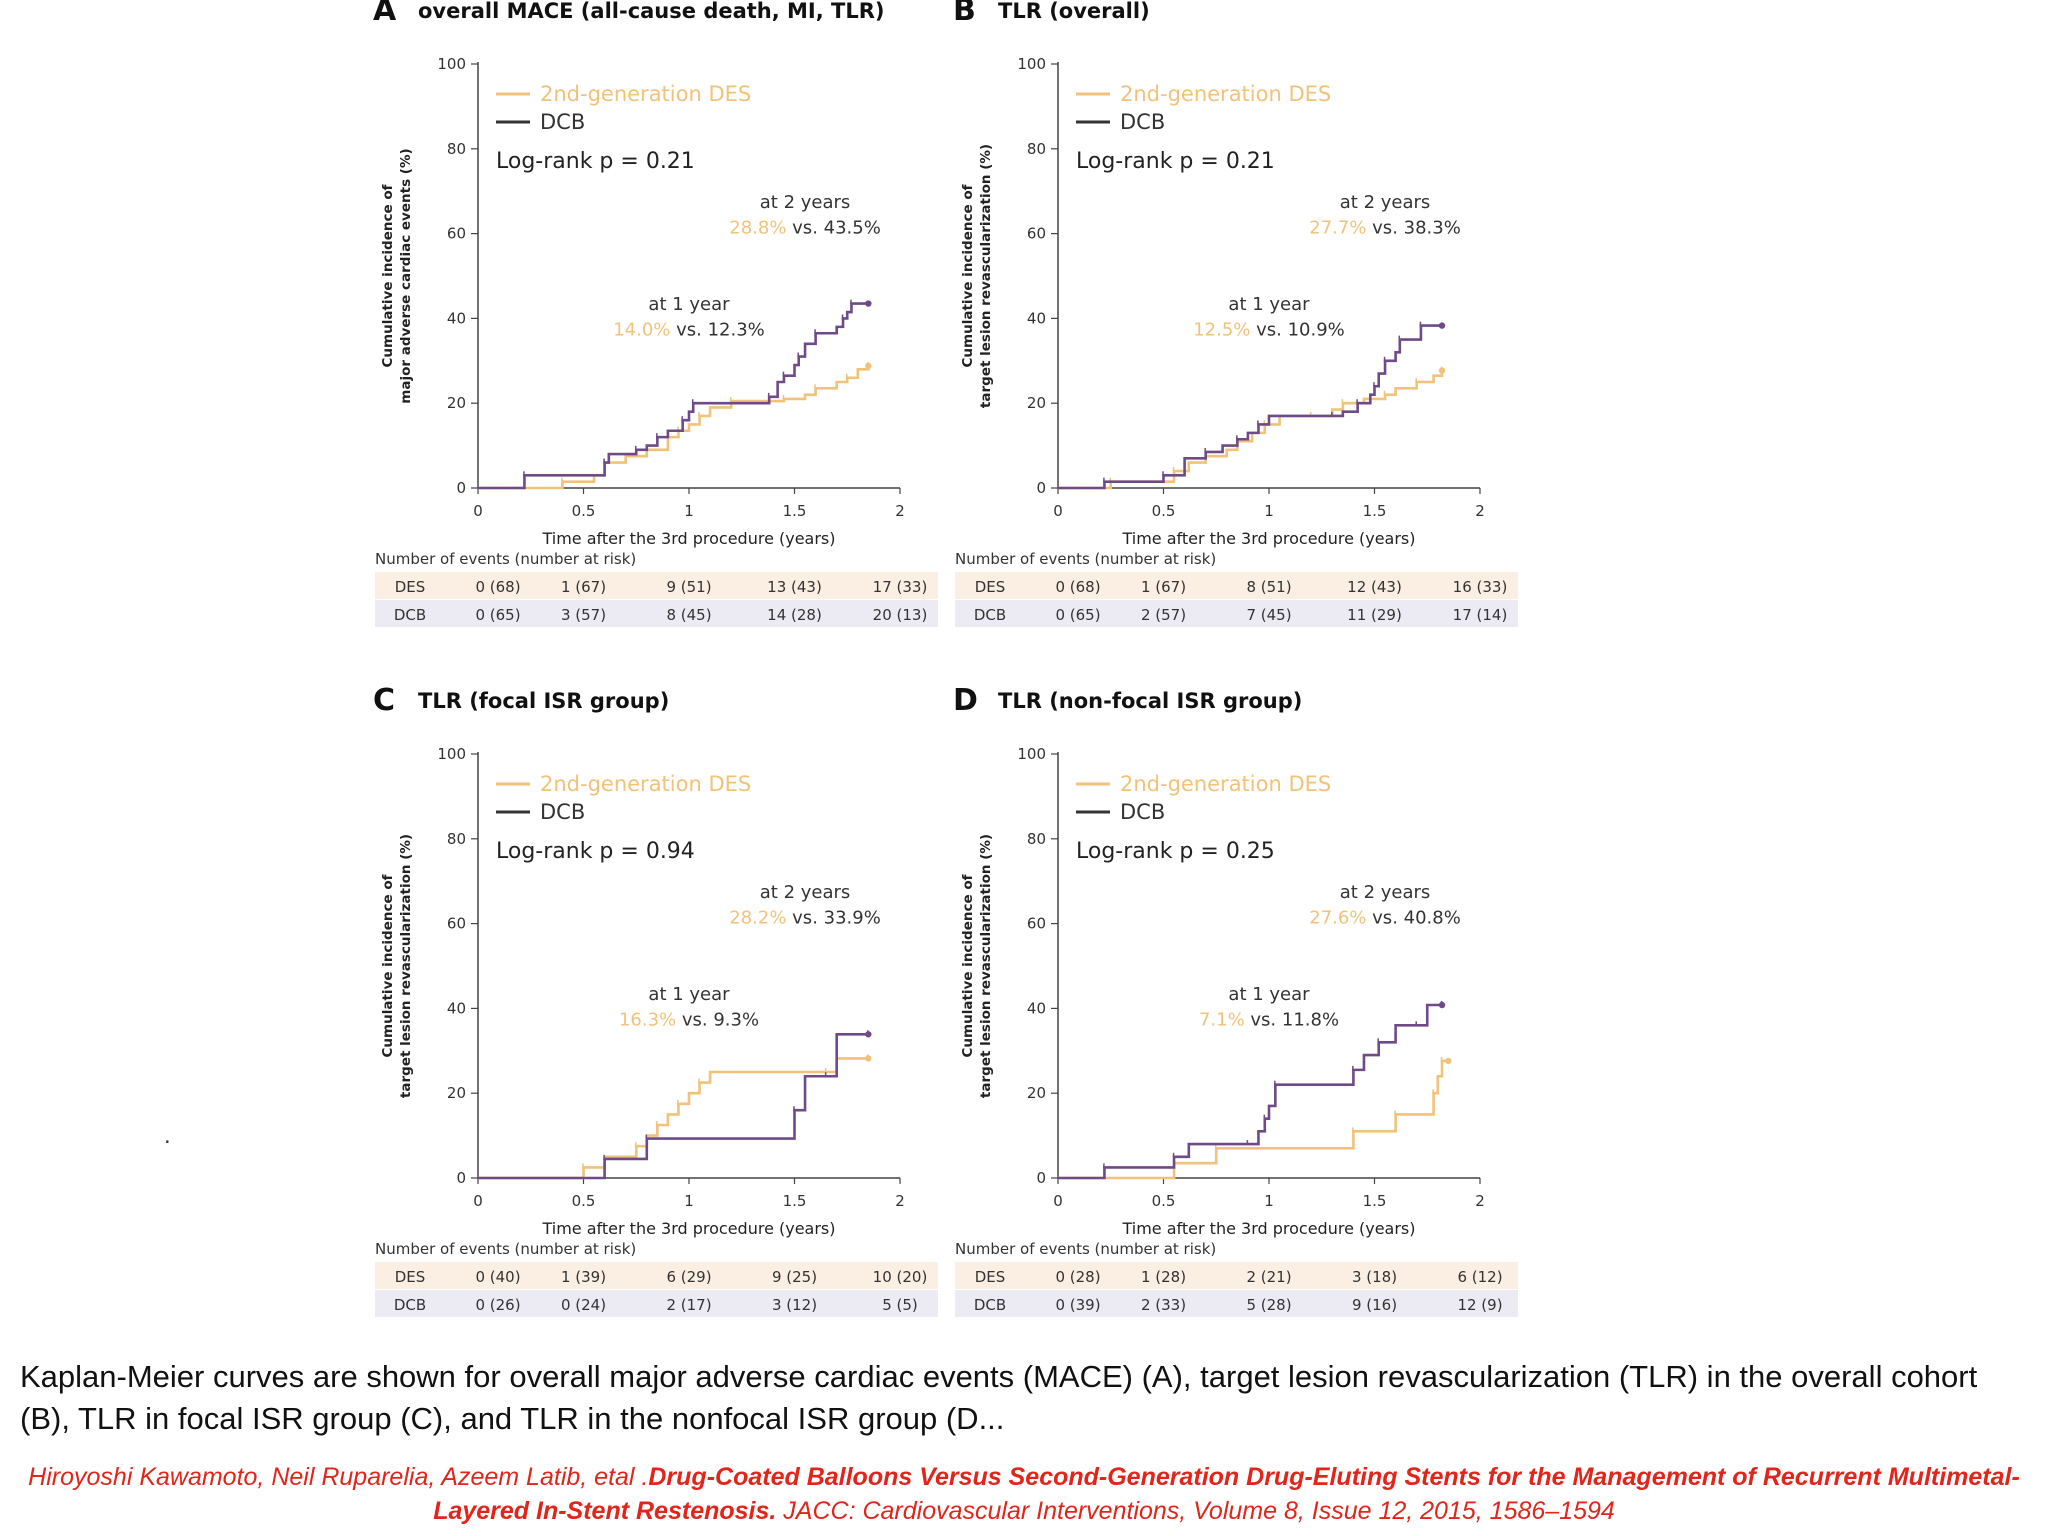 This screenshot has width=2048, height=1536. Describe the element at coordinates (1375, 1201) in the screenshot. I see `x-tick-label: 1.5` at that location.